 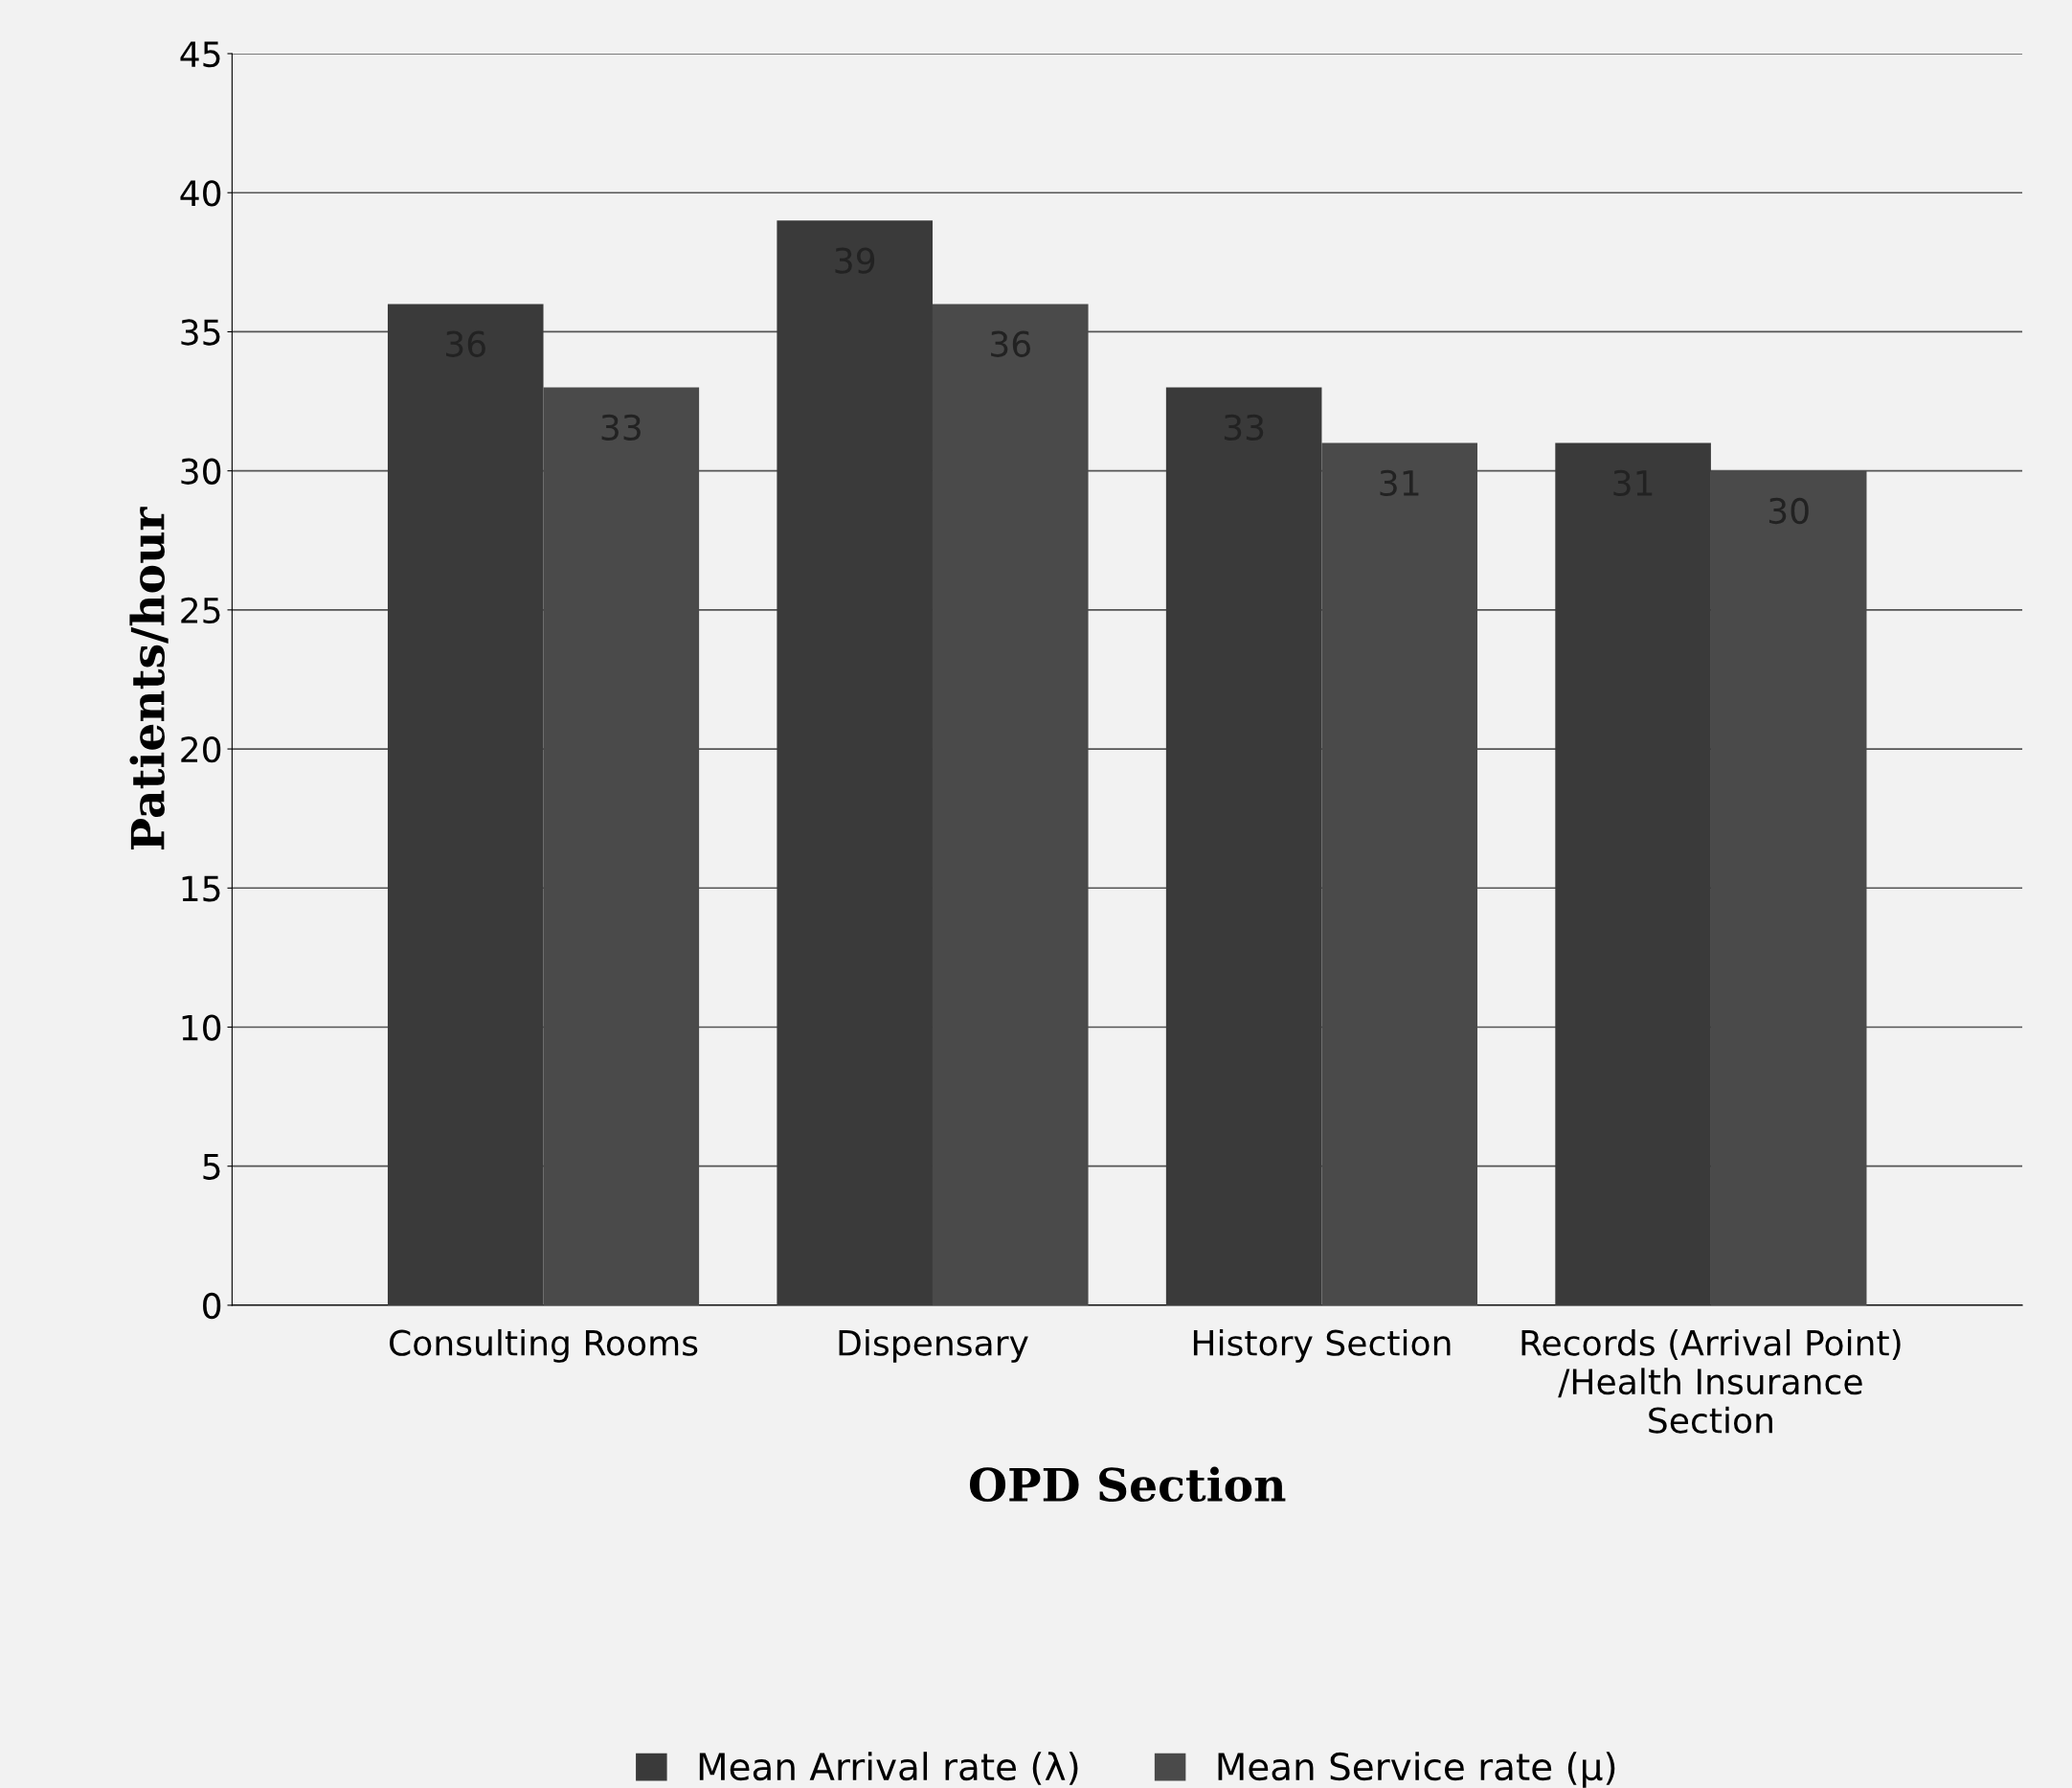 What do you see at coordinates (888, 1768) in the screenshot?
I see `legend-label: Mean Arrival rate (λ)` at bounding box center [888, 1768].